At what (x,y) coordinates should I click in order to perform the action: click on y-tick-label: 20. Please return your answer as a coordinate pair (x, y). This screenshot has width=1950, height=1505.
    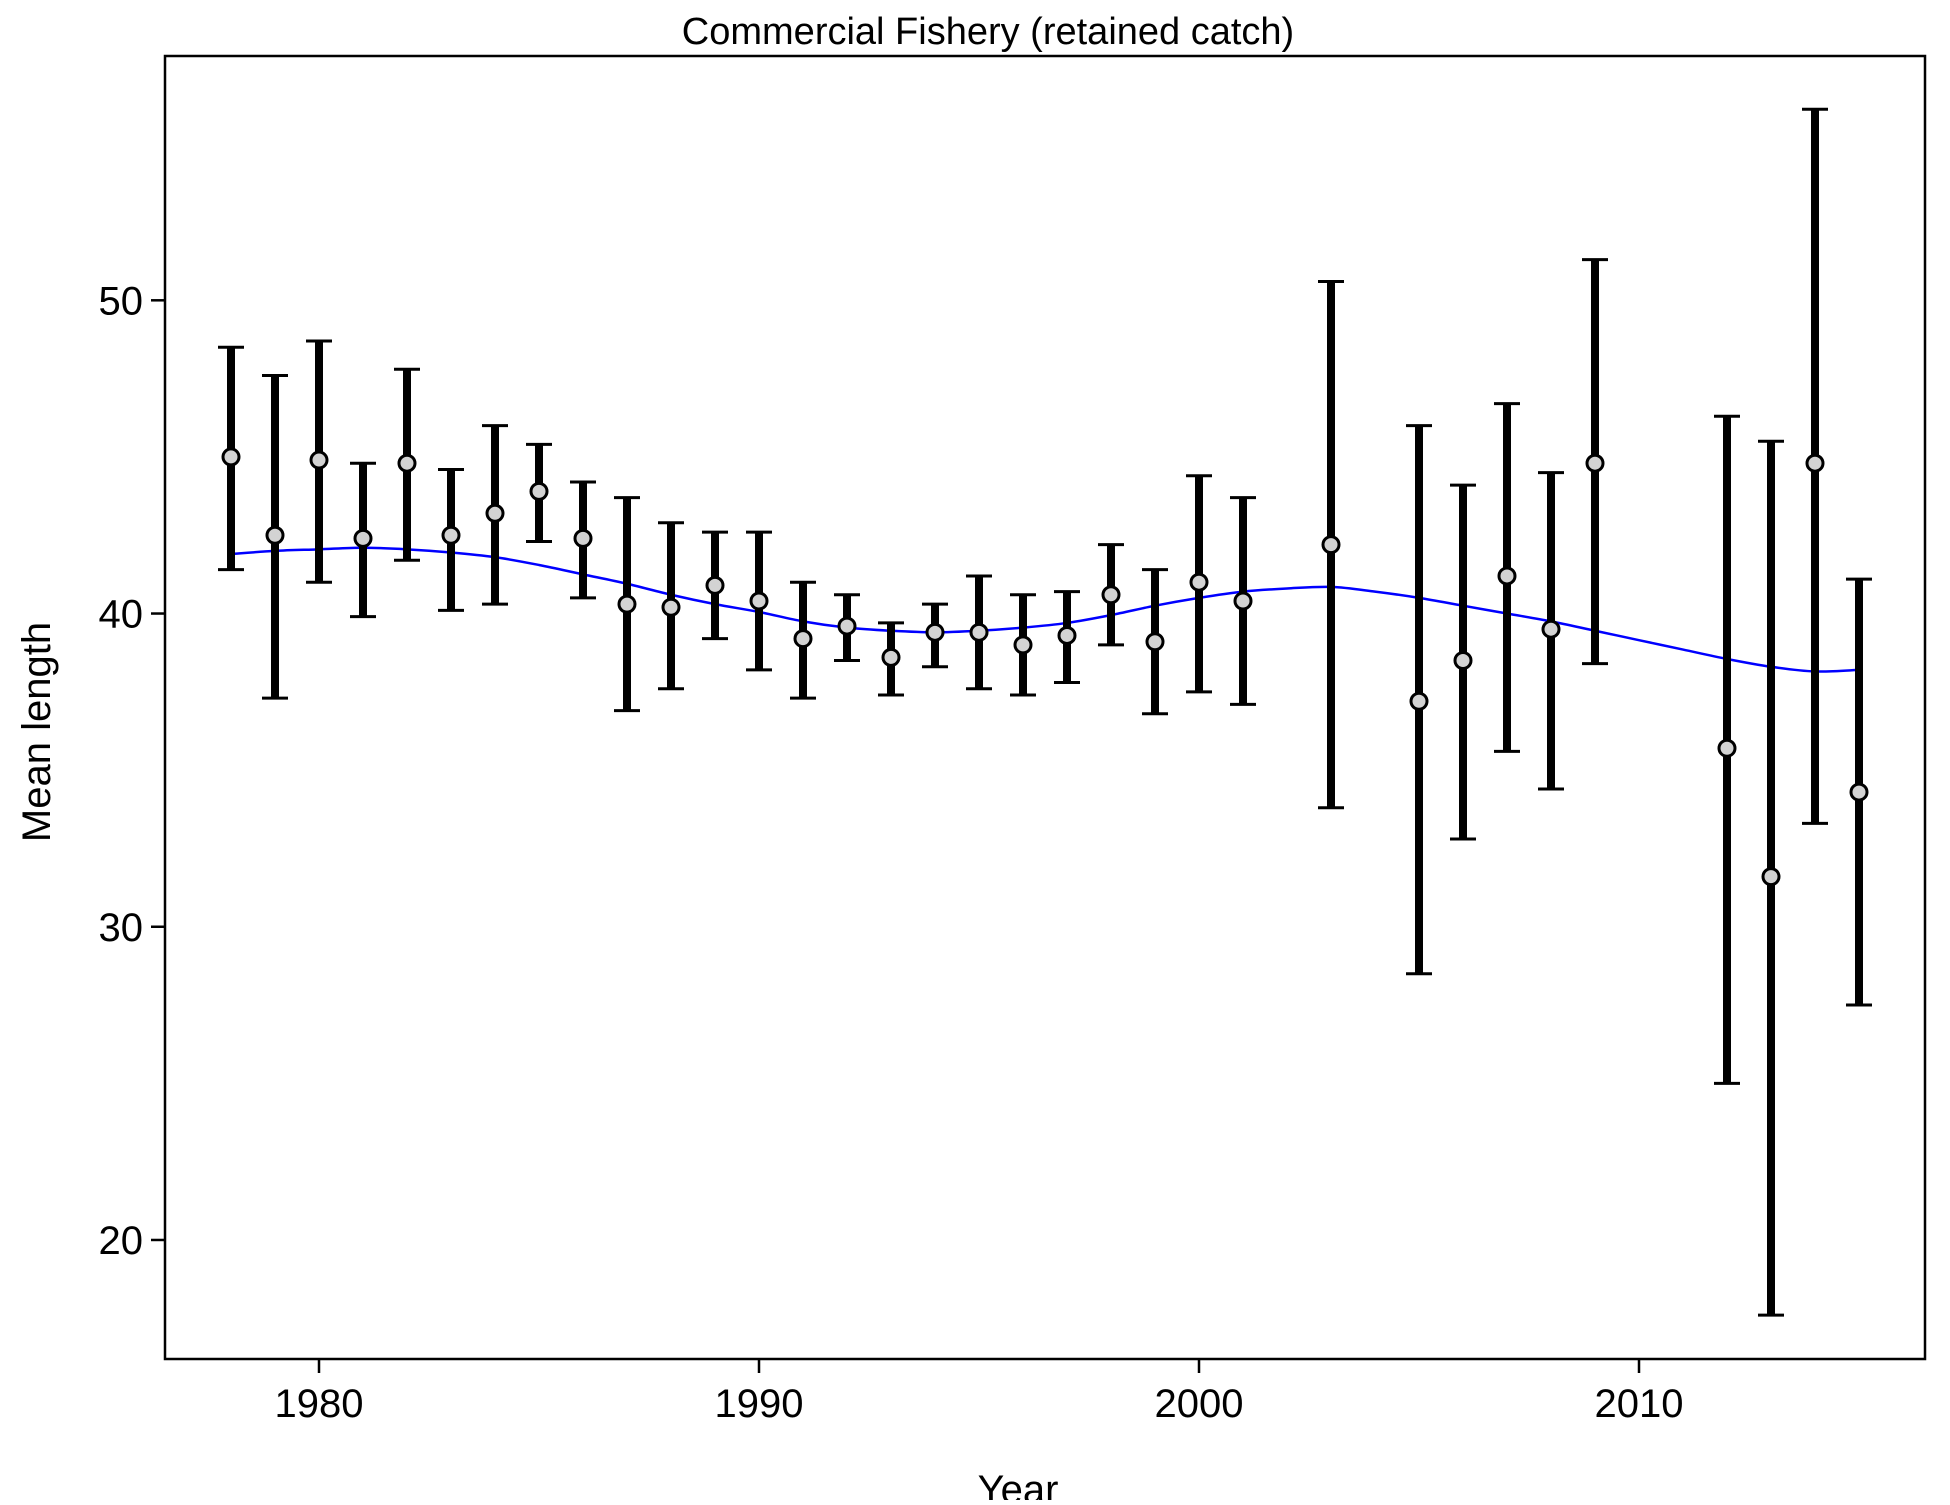
    Looking at the image, I should click on (121, 1241).